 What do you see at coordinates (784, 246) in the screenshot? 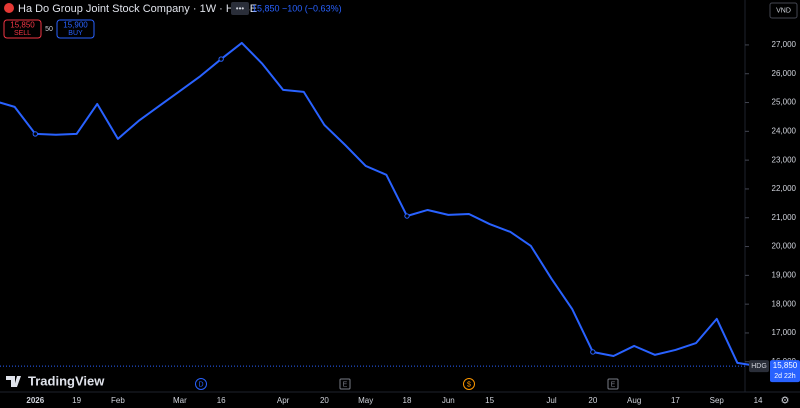
I see `y-tick-label: 20,000` at bounding box center [784, 246].